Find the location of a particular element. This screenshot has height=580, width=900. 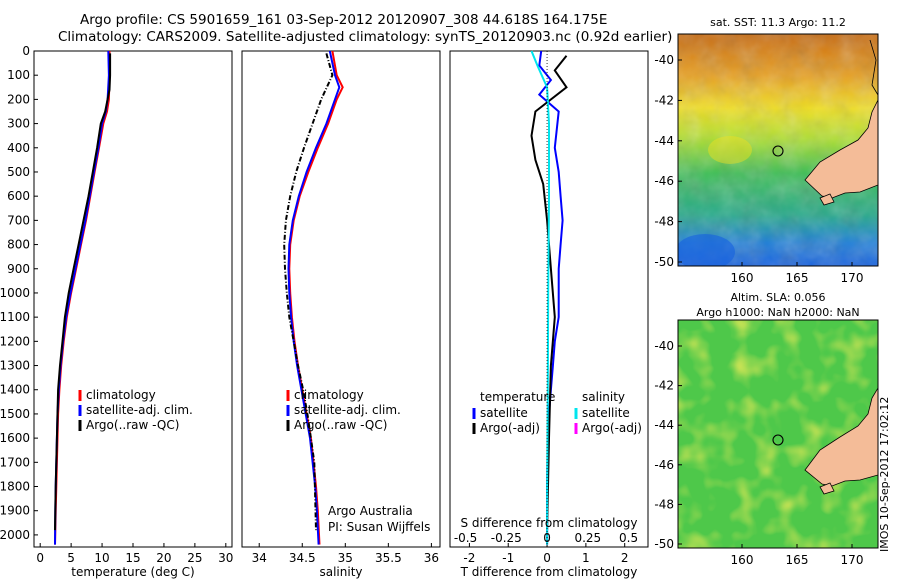

temperature-legend-label: satellite is located at coordinates (504, 413).